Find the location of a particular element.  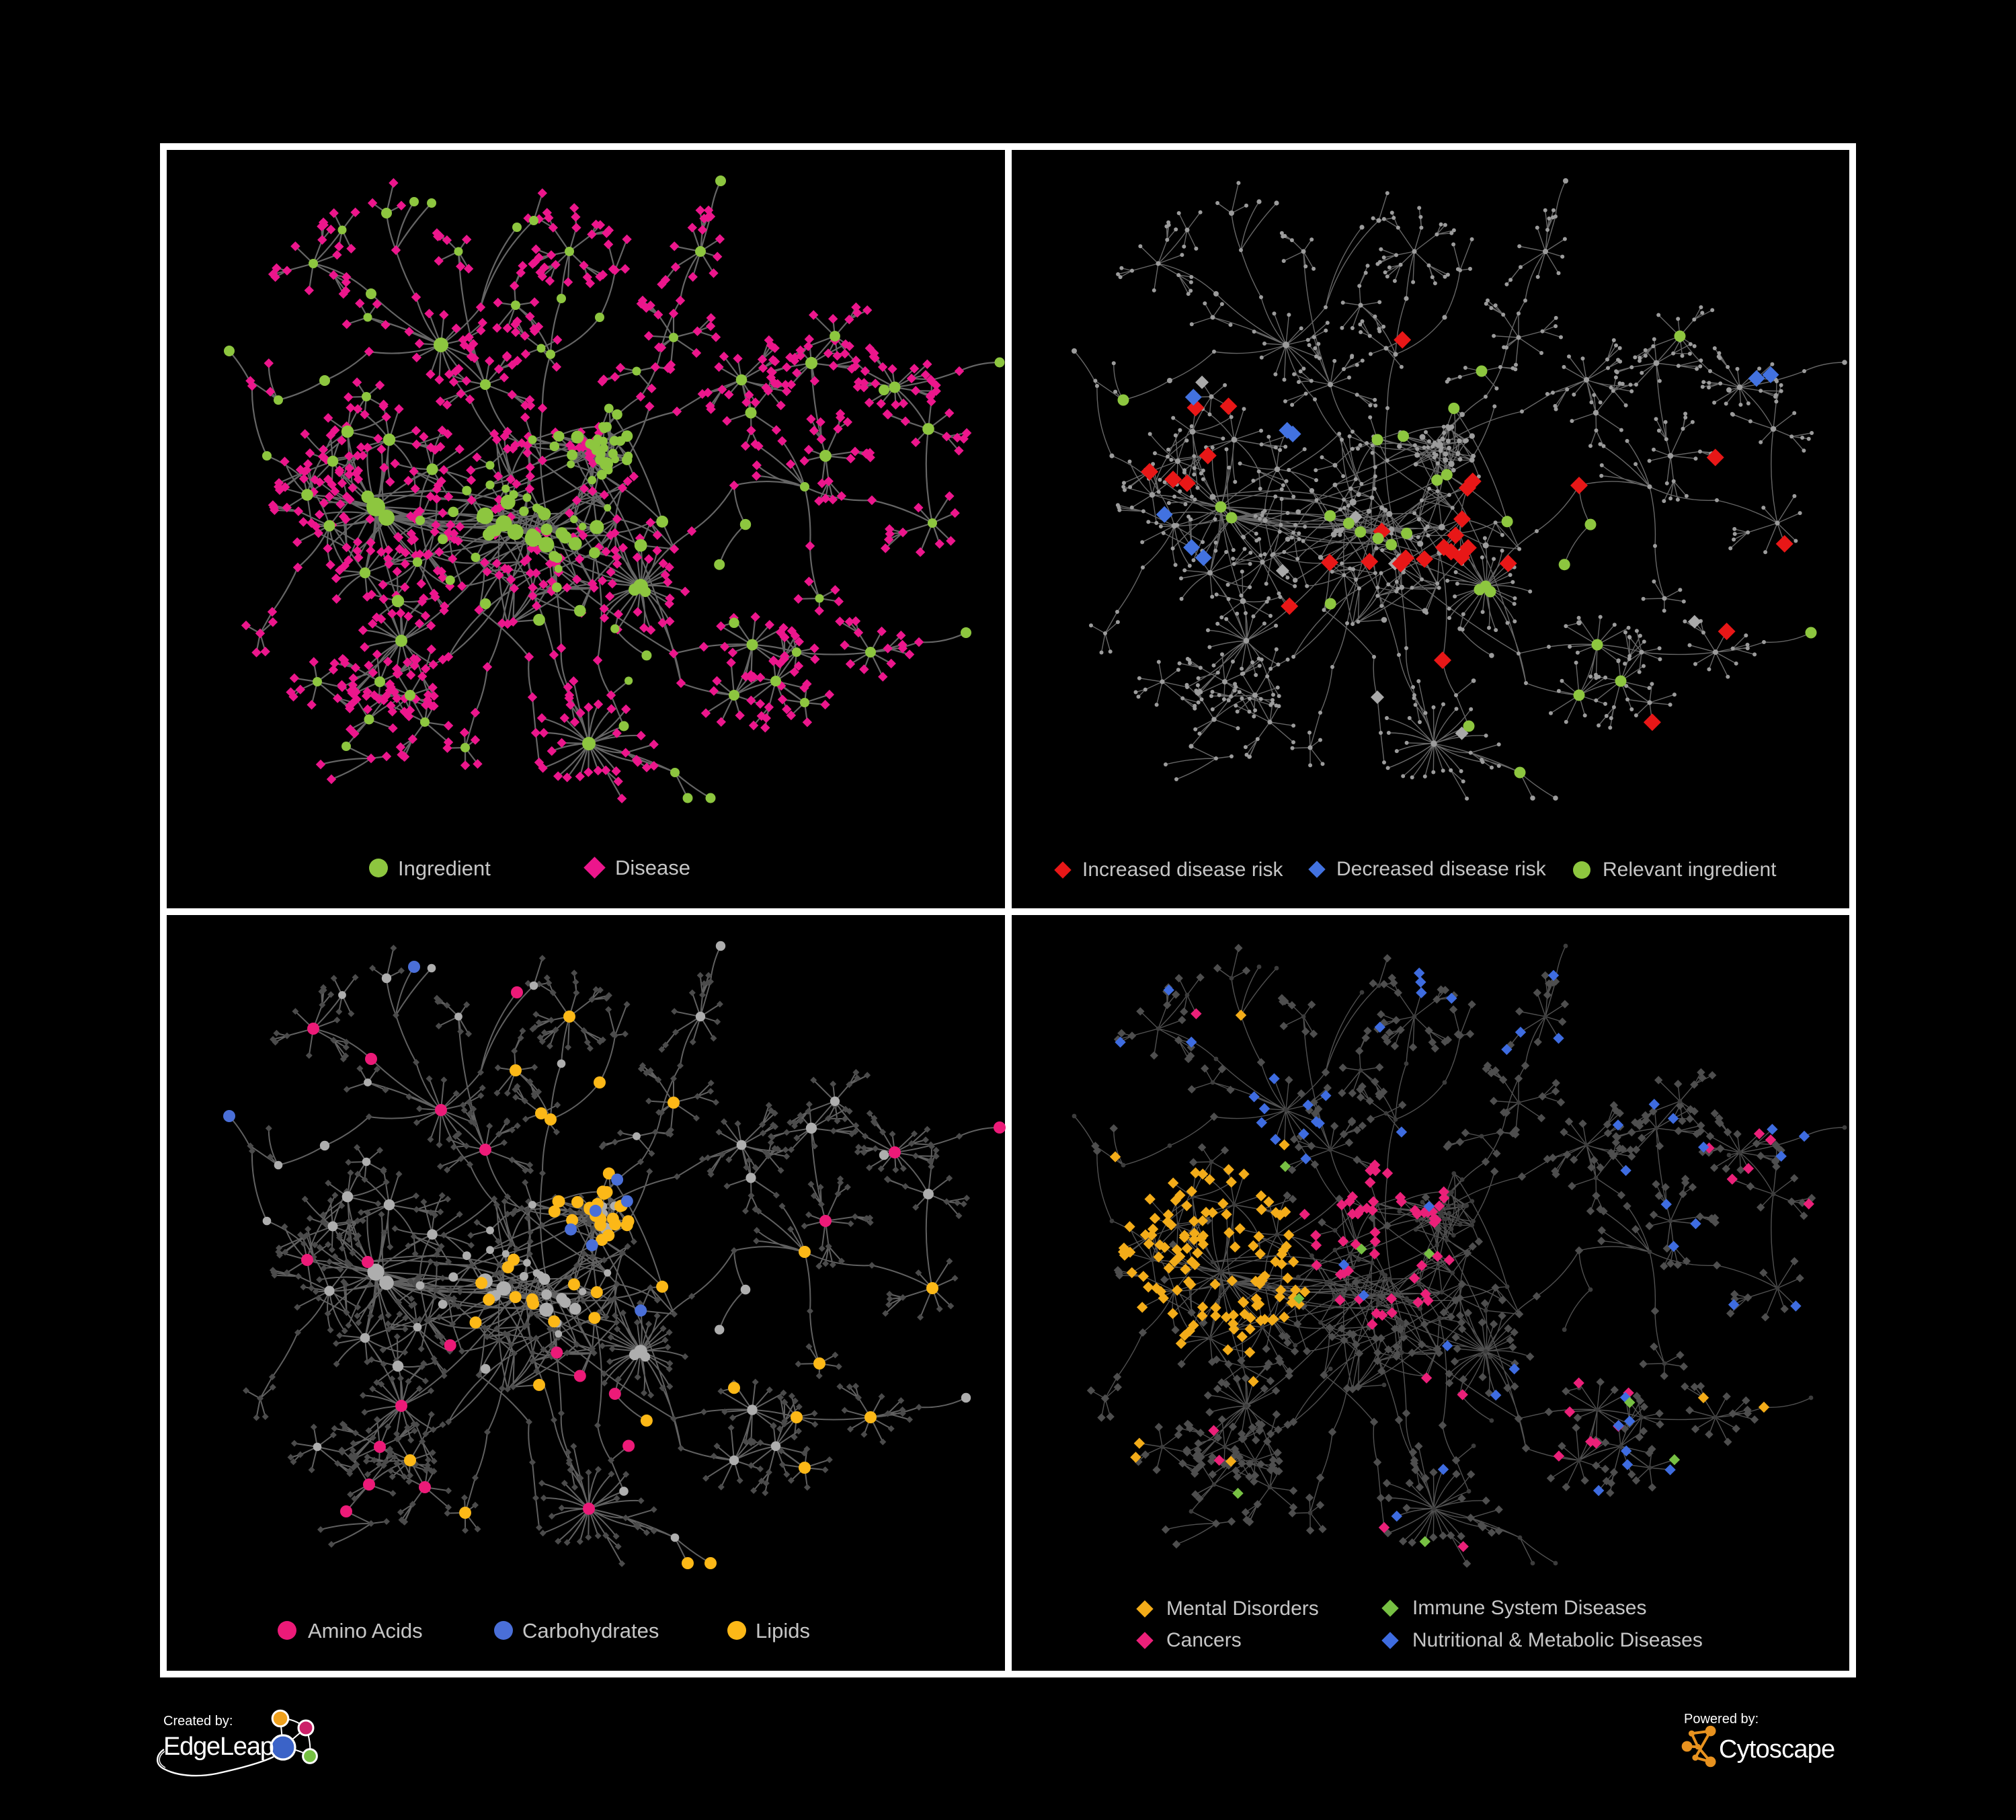

svg-text: Cytoscape is located at coordinates (1776, 1749).